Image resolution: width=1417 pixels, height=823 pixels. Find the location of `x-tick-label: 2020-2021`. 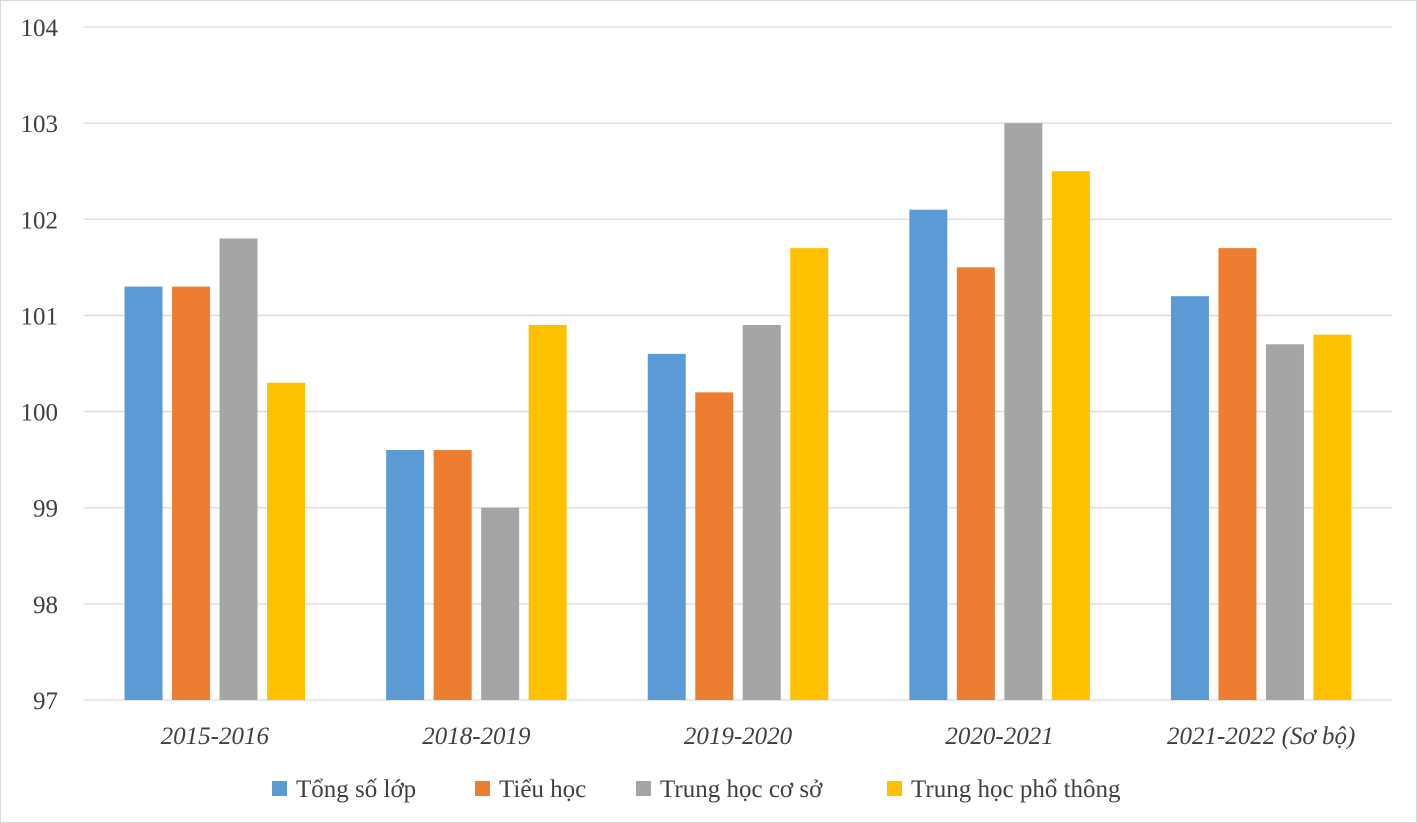

x-tick-label: 2020-2021 is located at coordinates (999, 736).